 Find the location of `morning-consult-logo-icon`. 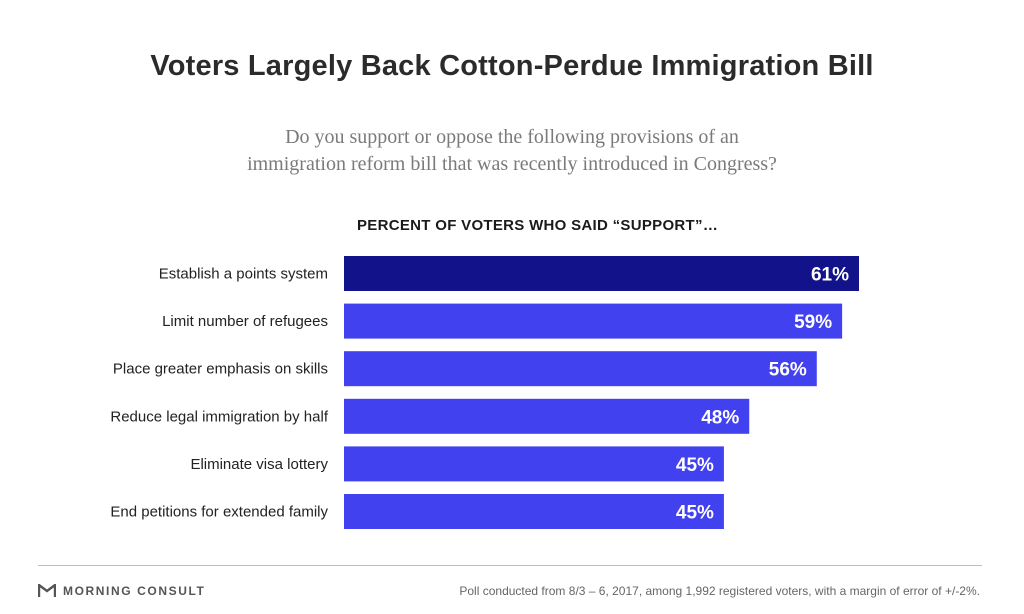

morning-consult-logo-icon is located at coordinates (47, 590).